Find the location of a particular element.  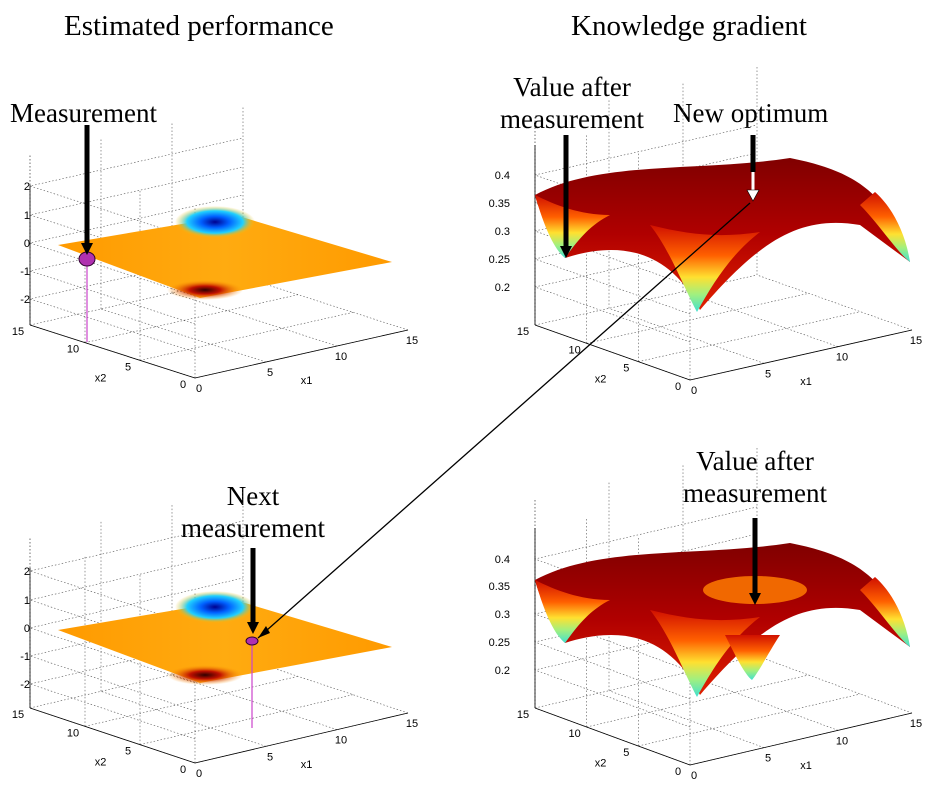

connector-head is located at coordinates (264, 632).